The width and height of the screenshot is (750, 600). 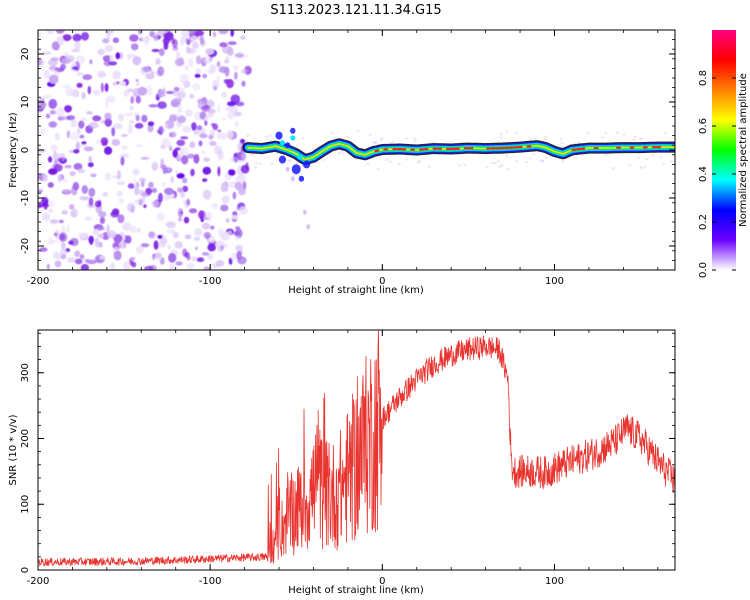 I want to click on y-tick-label: 200, so click(x=25, y=438).